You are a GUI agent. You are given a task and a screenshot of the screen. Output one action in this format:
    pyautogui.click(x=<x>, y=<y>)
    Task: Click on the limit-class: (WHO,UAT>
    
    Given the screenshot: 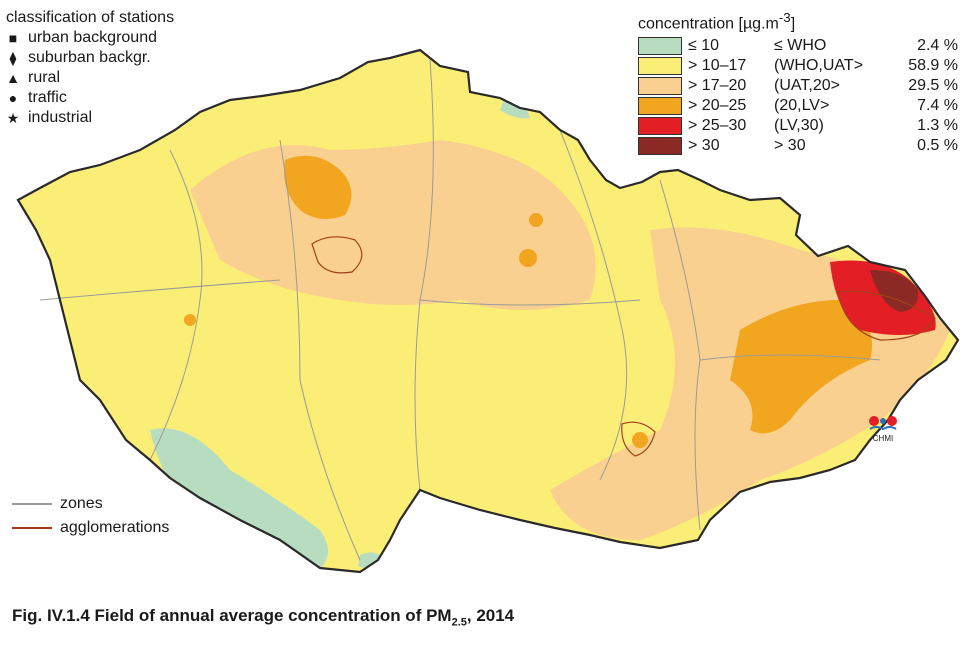 What is the action you would take?
    pyautogui.click(x=819, y=66)
    